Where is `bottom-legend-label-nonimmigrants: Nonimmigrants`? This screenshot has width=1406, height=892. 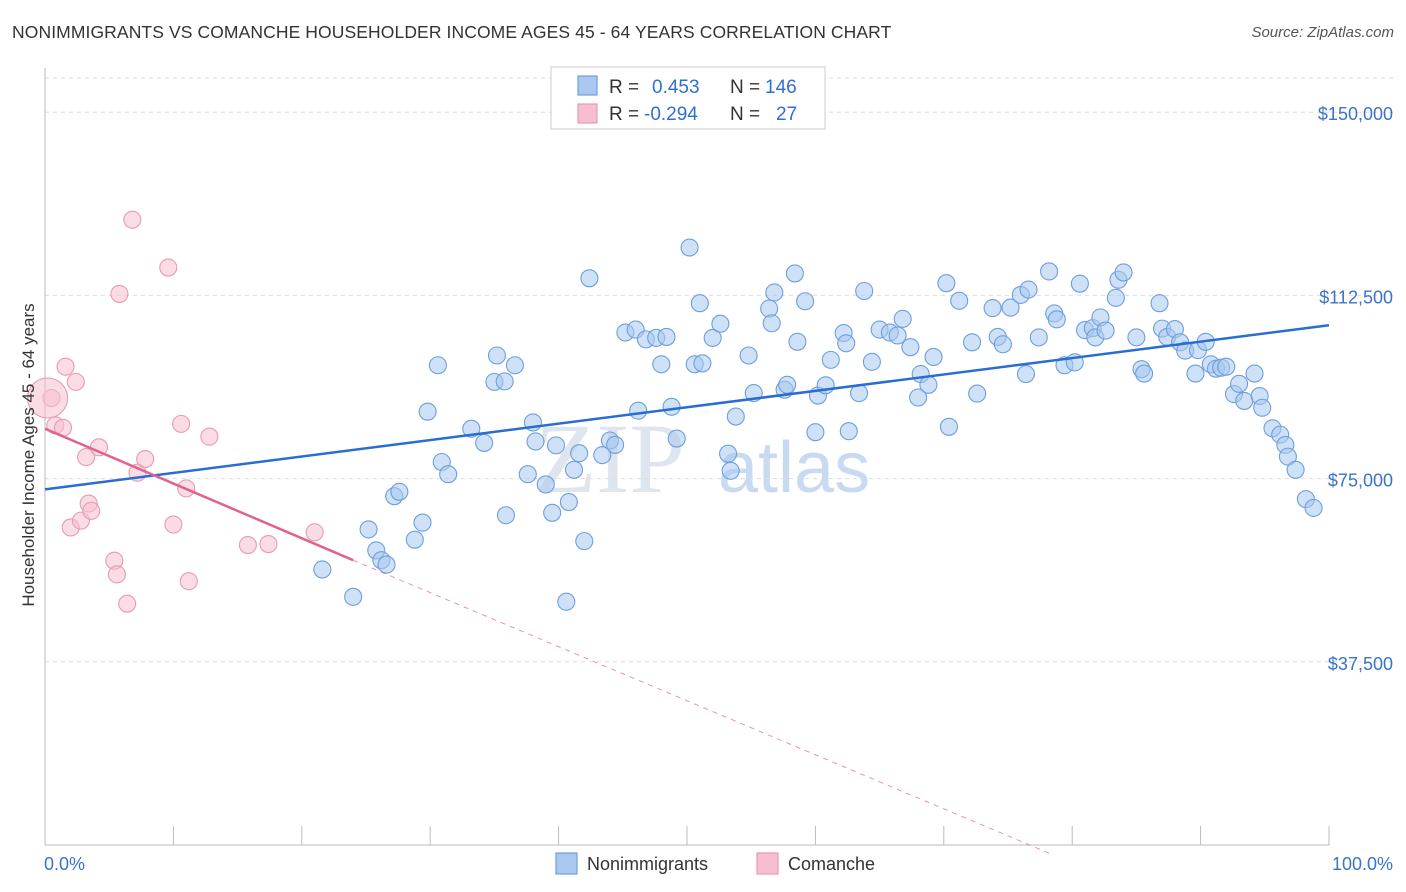 bottom-legend-label-nonimmigrants: Nonimmigrants is located at coordinates (647, 864).